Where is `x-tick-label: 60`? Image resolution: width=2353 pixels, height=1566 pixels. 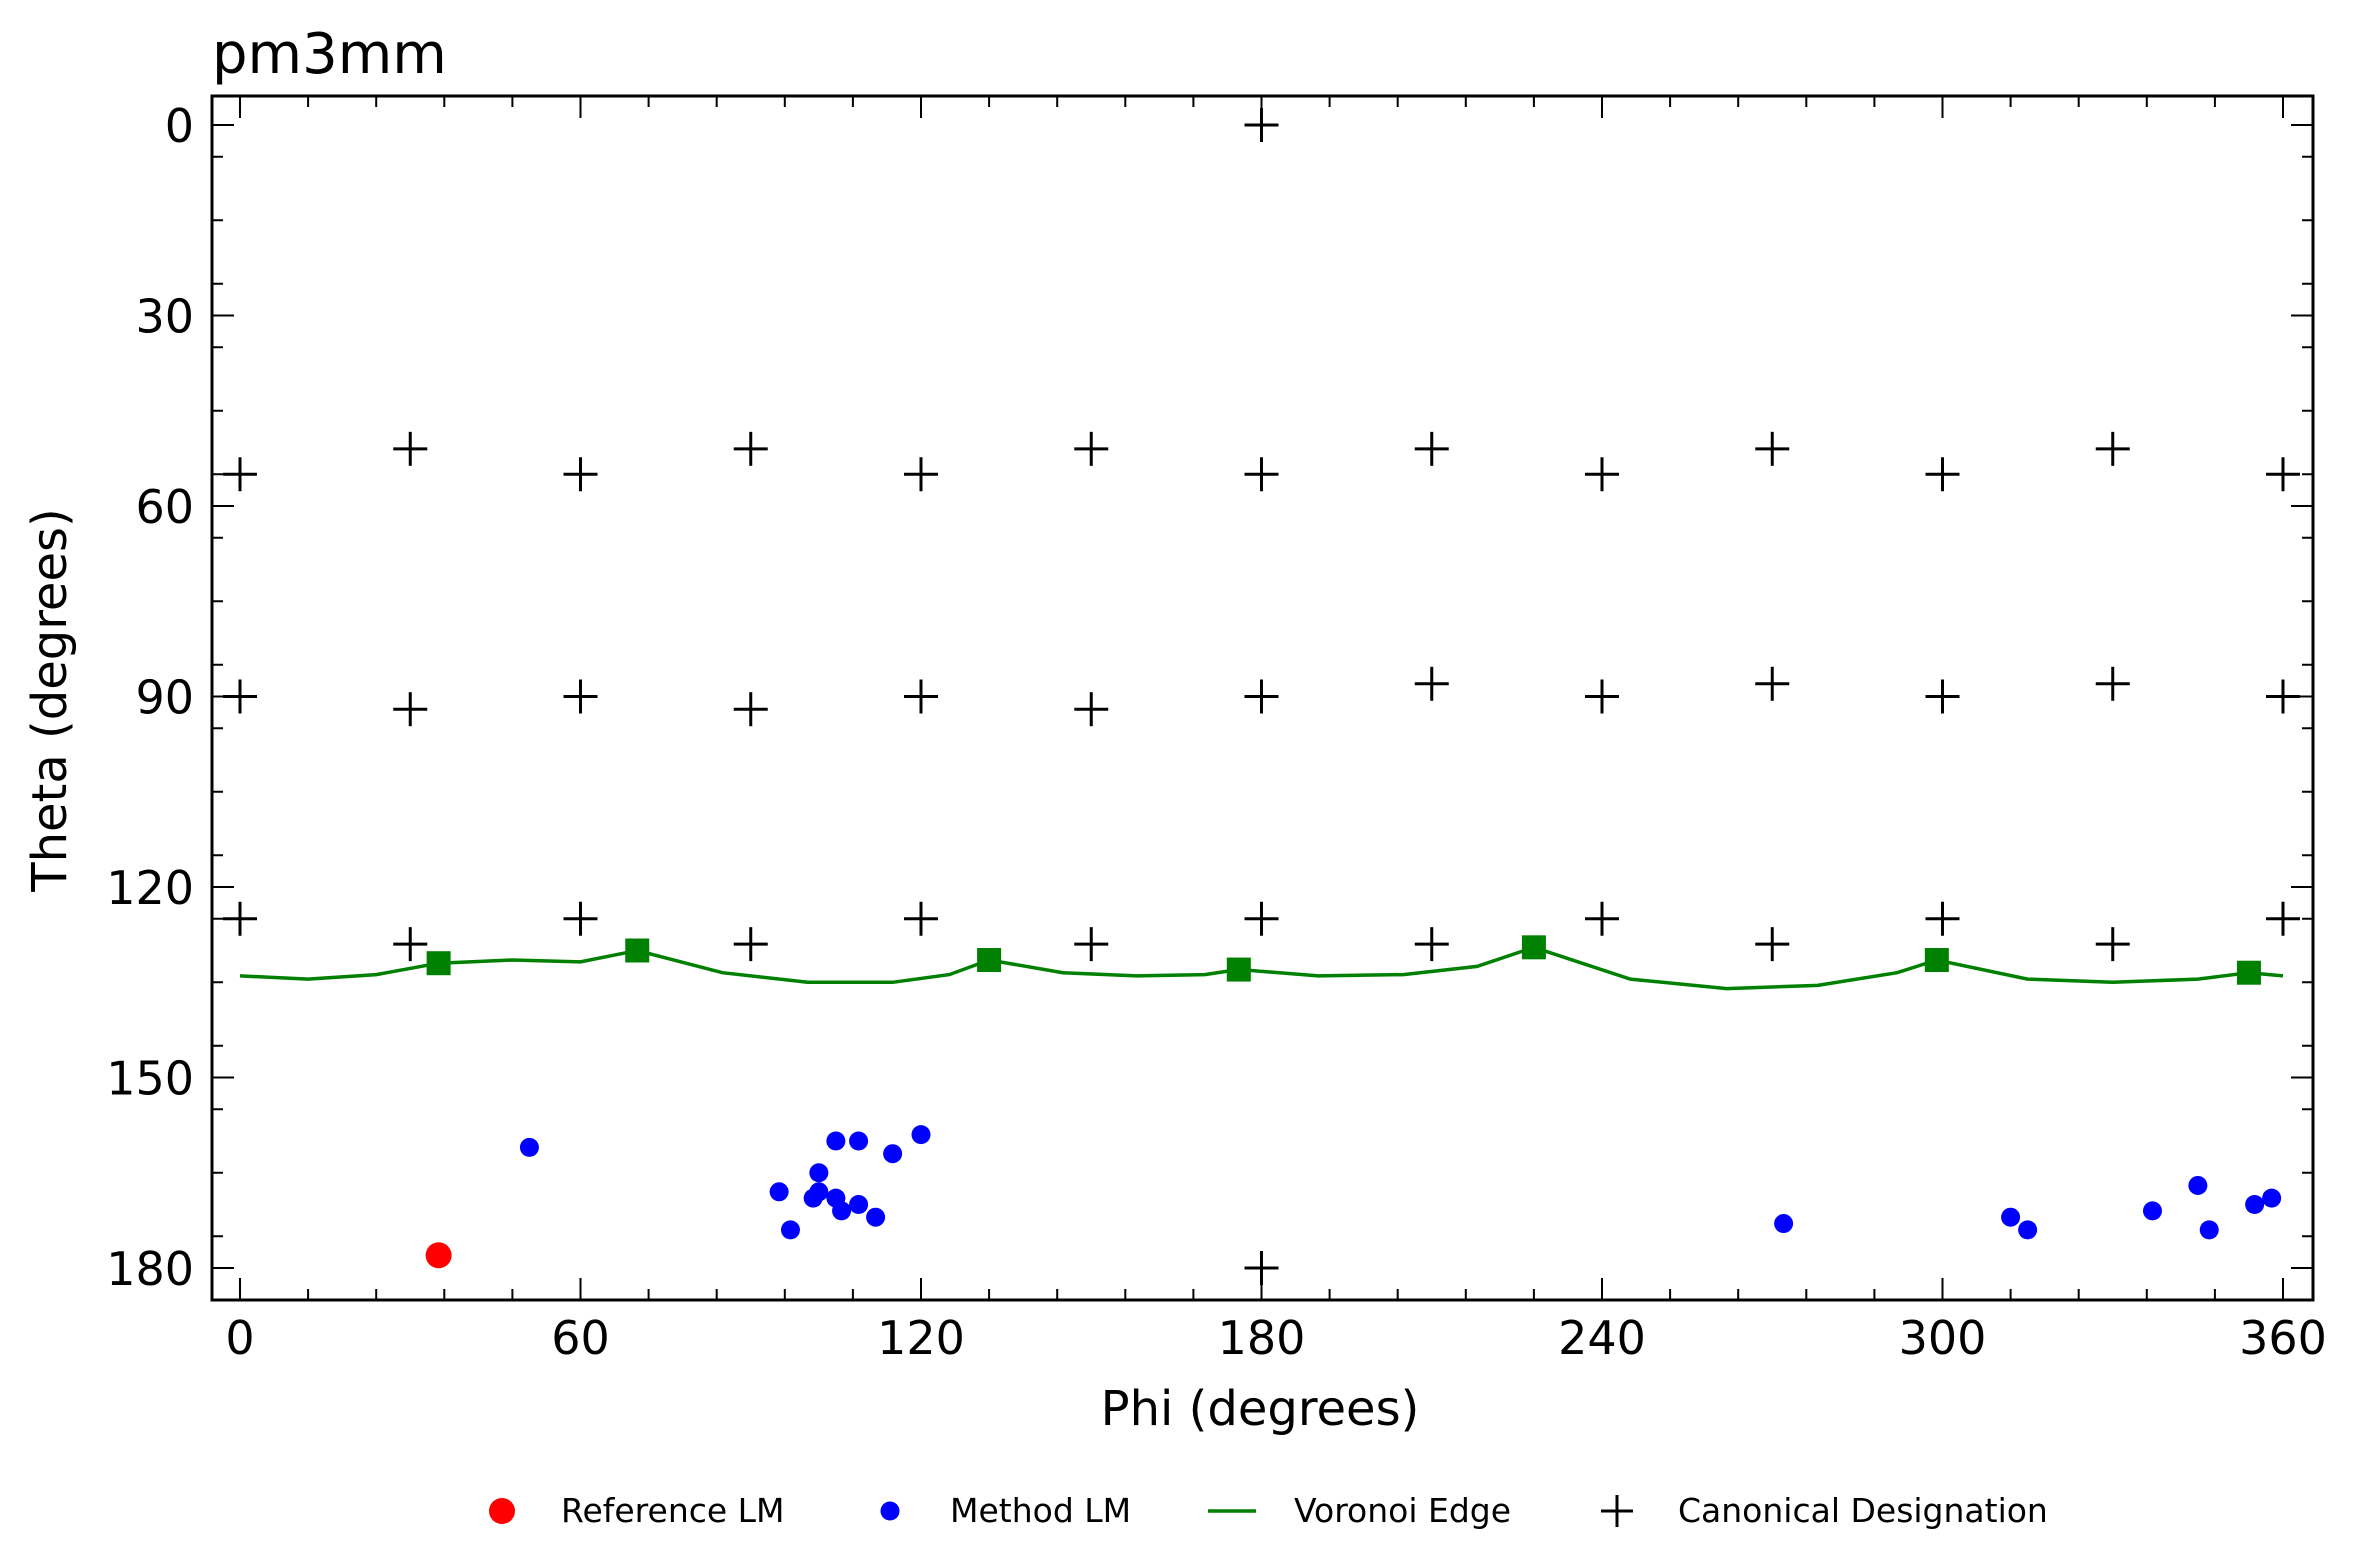
x-tick-label: 60 is located at coordinates (580, 1338).